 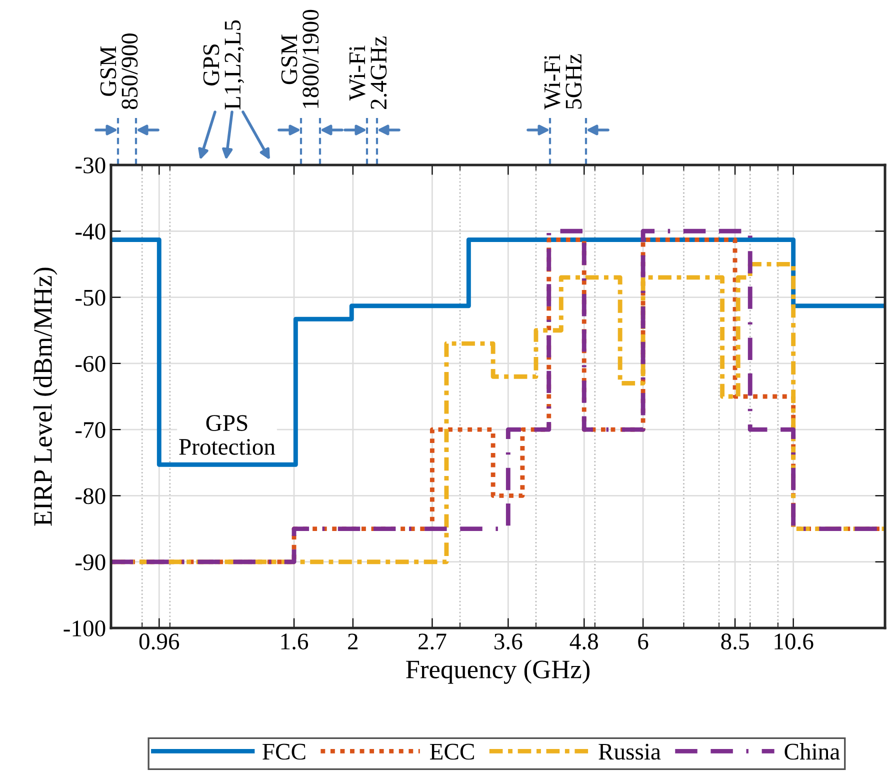 What do you see at coordinates (294, 642) in the screenshot?
I see `x-tick-label: 1.6` at bounding box center [294, 642].